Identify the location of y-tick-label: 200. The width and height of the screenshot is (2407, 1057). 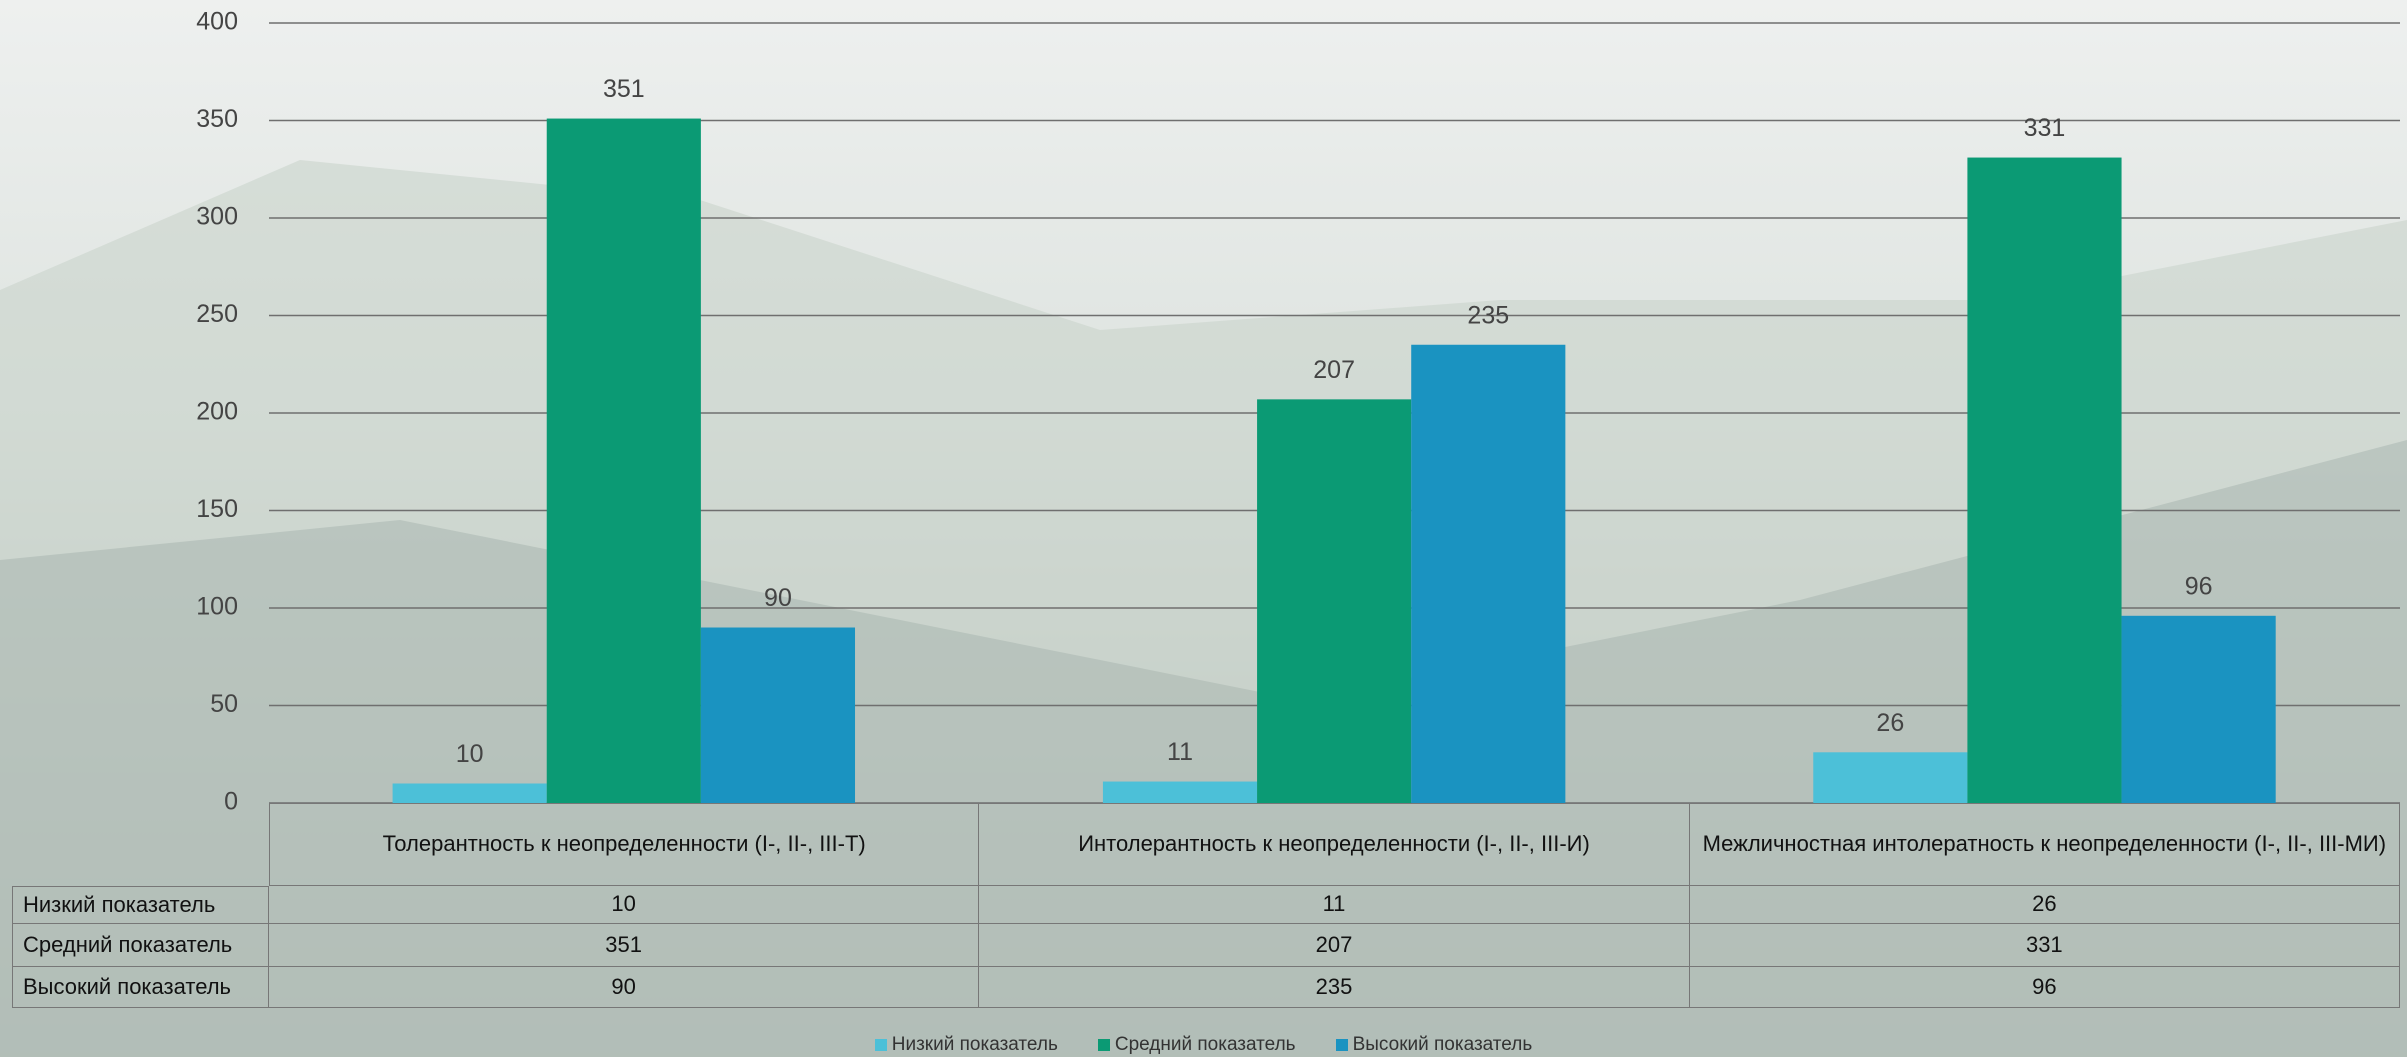
(217, 412).